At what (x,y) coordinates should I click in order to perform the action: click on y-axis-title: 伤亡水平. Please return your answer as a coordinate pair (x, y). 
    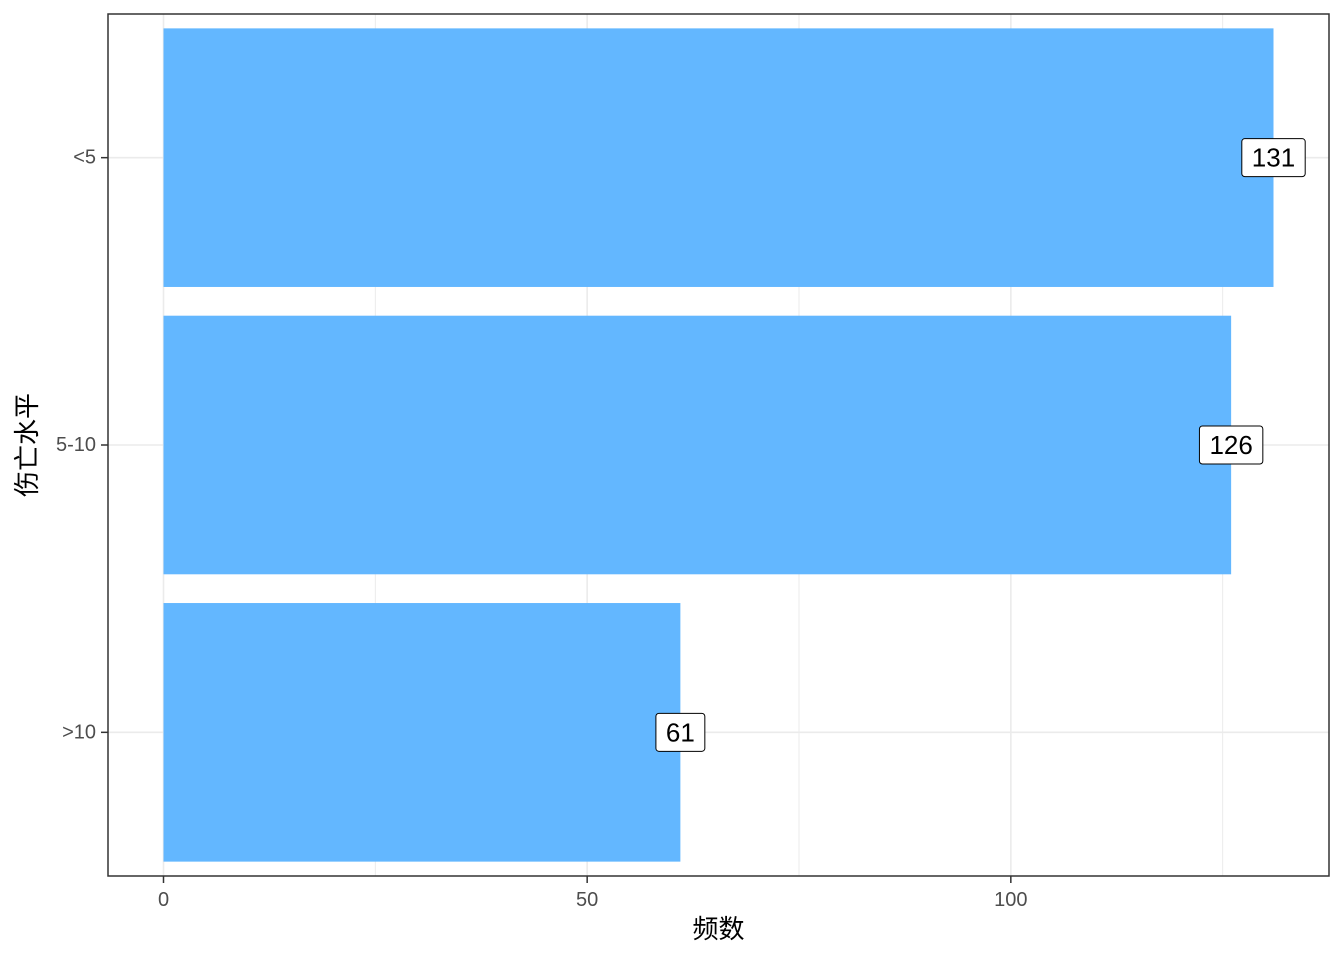
    Looking at the image, I should click on (28, 445).